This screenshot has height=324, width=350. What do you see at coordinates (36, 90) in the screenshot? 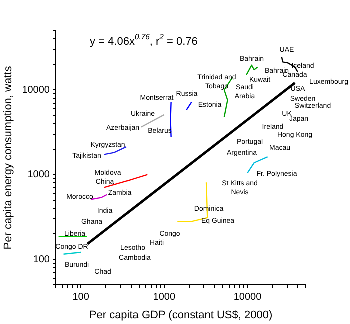
I see `y-tick-label: 10000` at bounding box center [36, 90].